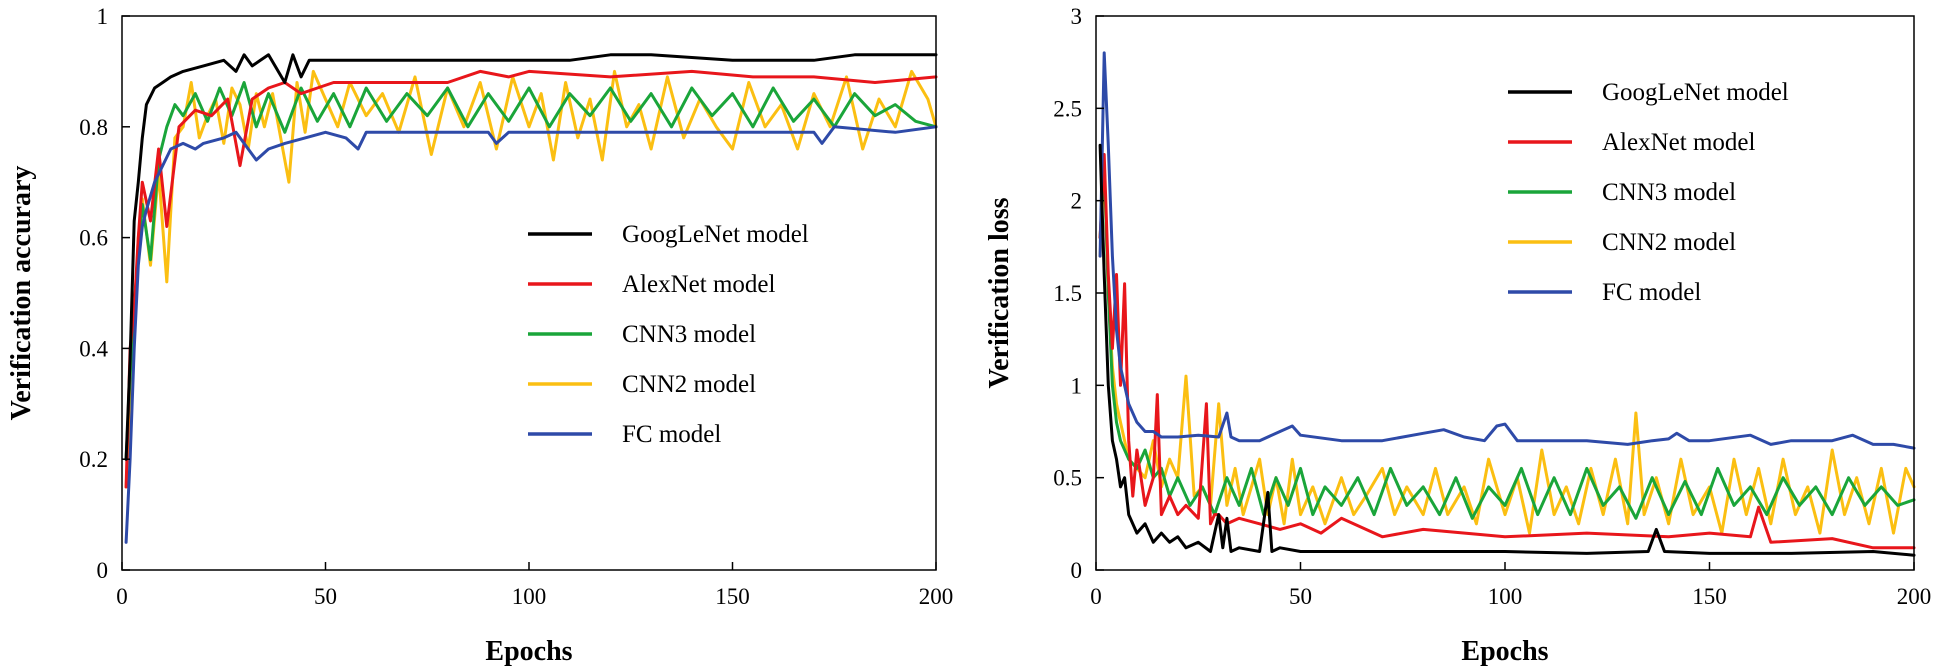  I want to click on accuracy-y-ticks: 0 0.2 0.4 0.6 0.8 1, so click(104, 293).